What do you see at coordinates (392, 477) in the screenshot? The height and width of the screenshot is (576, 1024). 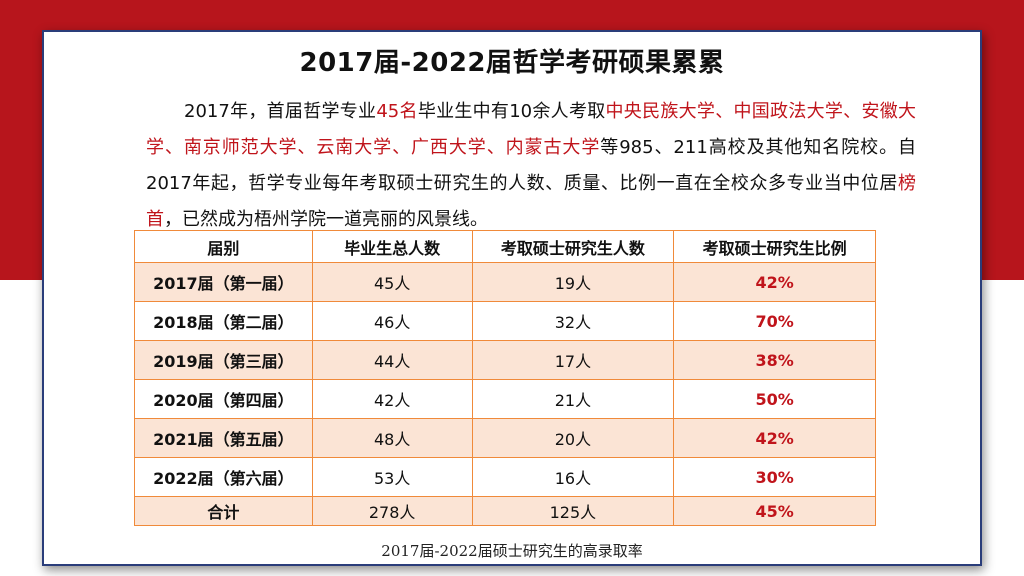 I see `cell-graduates: 53人` at bounding box center [392, 477].